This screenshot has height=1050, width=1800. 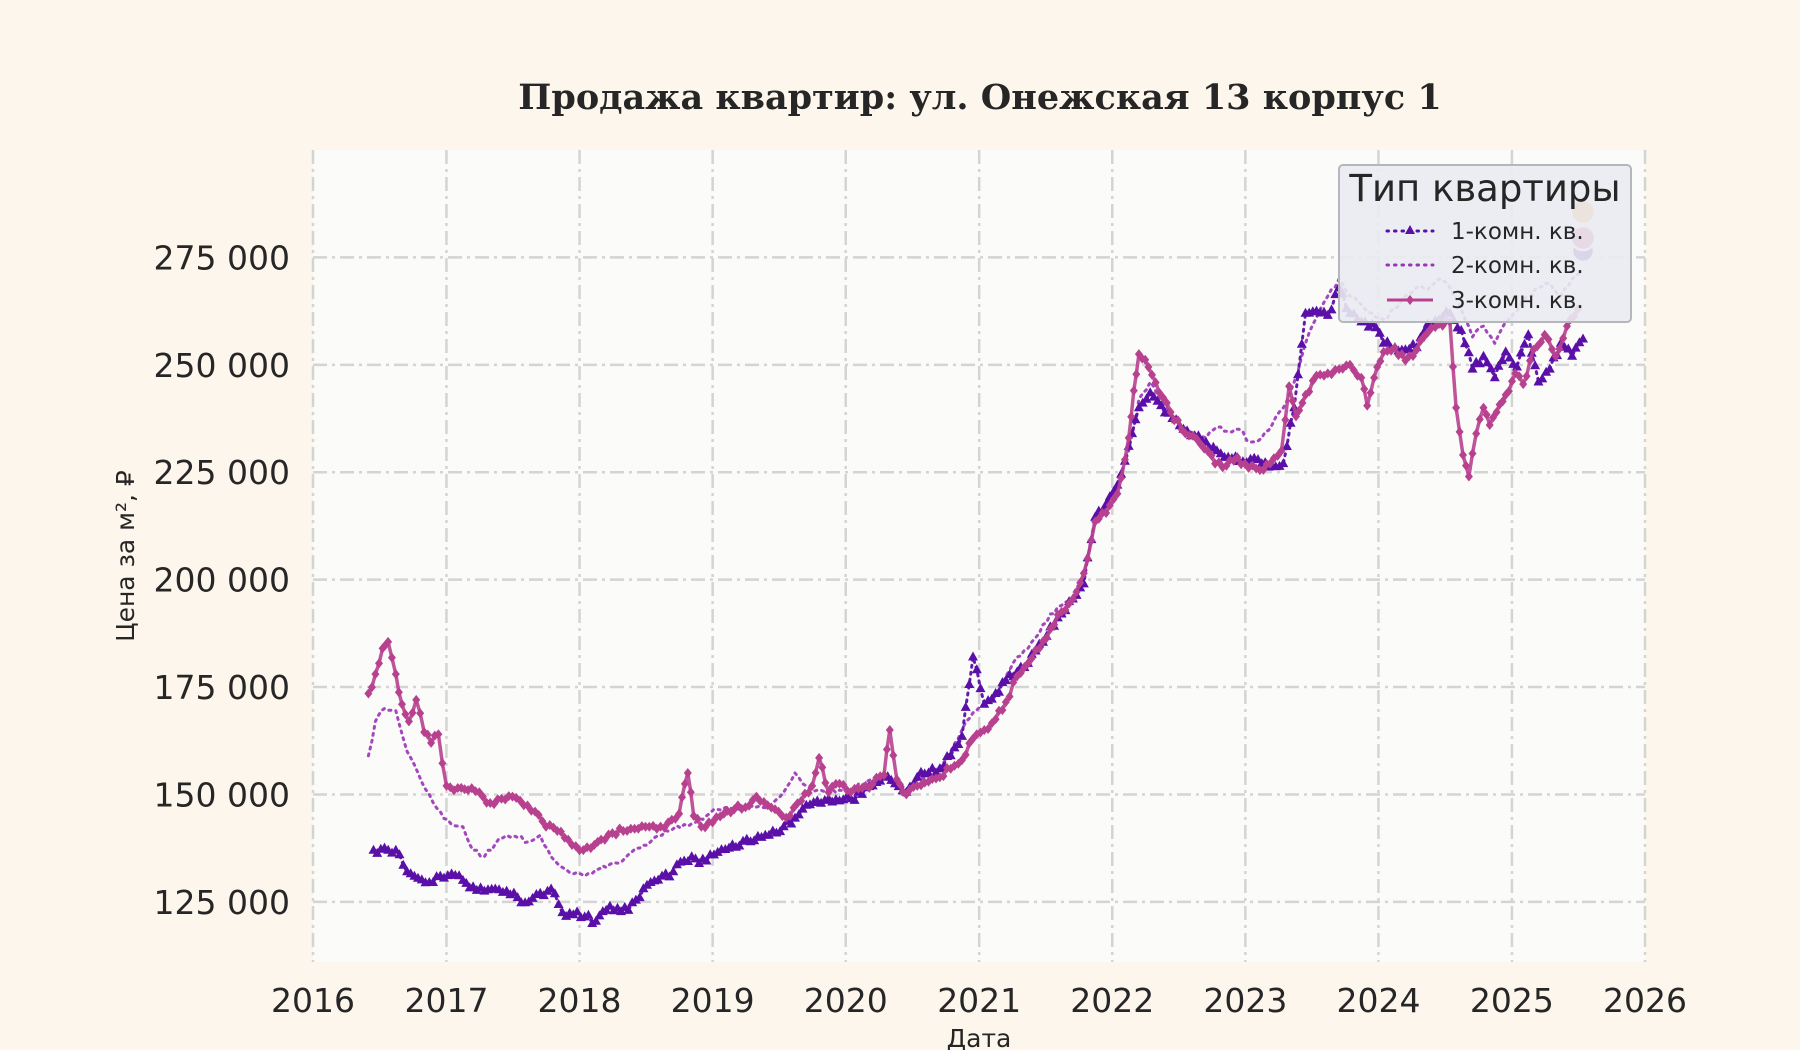 I want to click on legend-label-1: 1-комн. кв., so click(x=1517, y=232).